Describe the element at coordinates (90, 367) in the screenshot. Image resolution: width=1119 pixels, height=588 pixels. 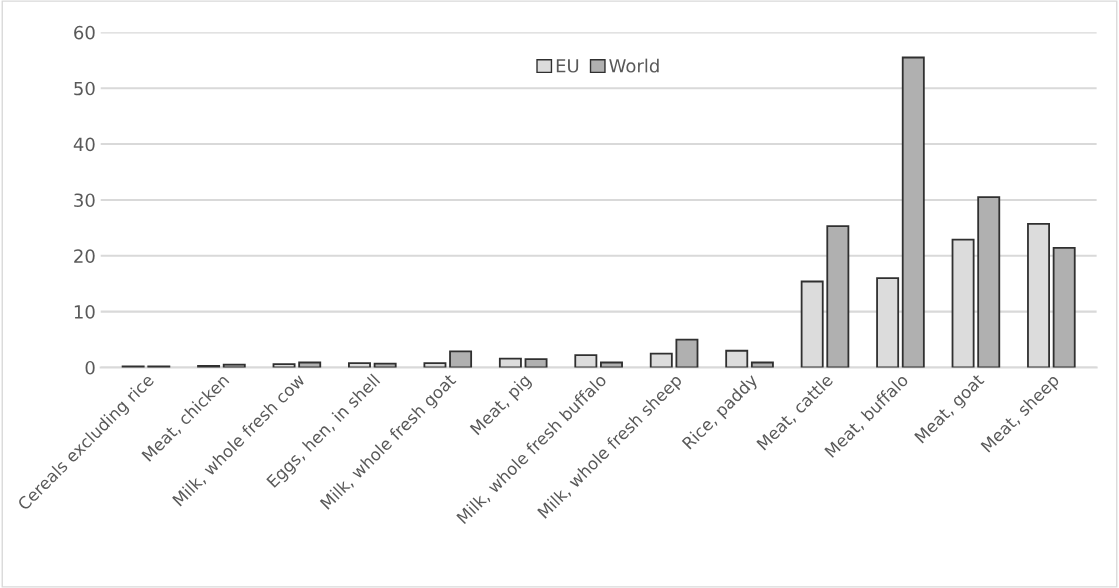
I see `y-tick-label: 0` at that location.